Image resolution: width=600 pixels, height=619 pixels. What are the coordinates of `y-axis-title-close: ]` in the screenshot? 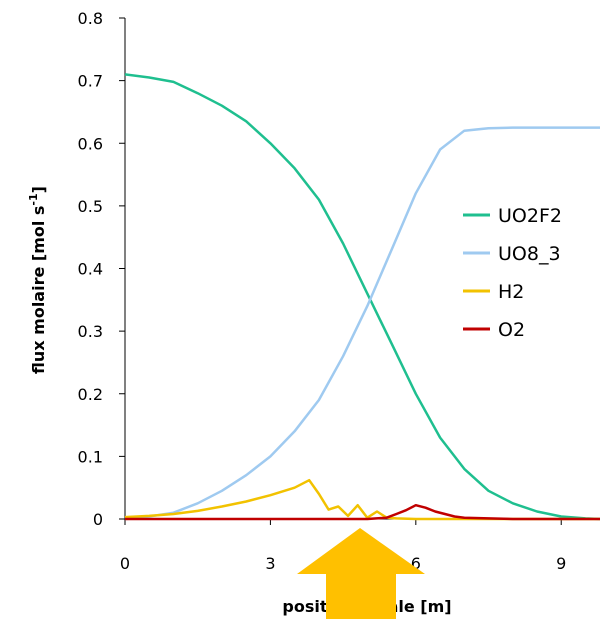 It's located at (38, 189).